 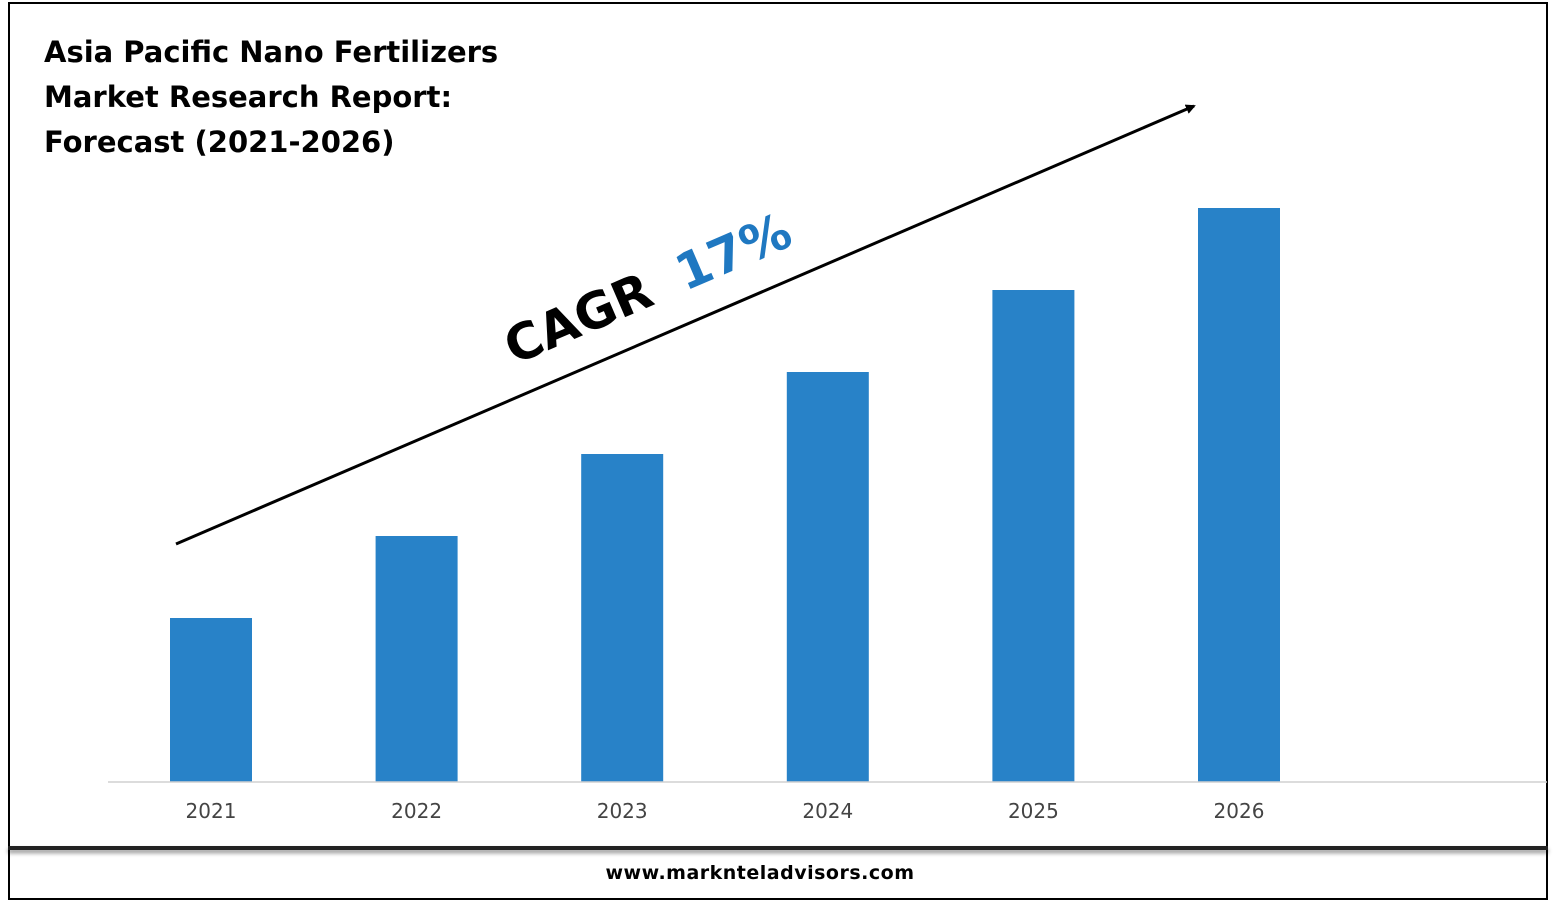 I want to click on title-line-2: Market Research Report:, so click(x=248, y=97).